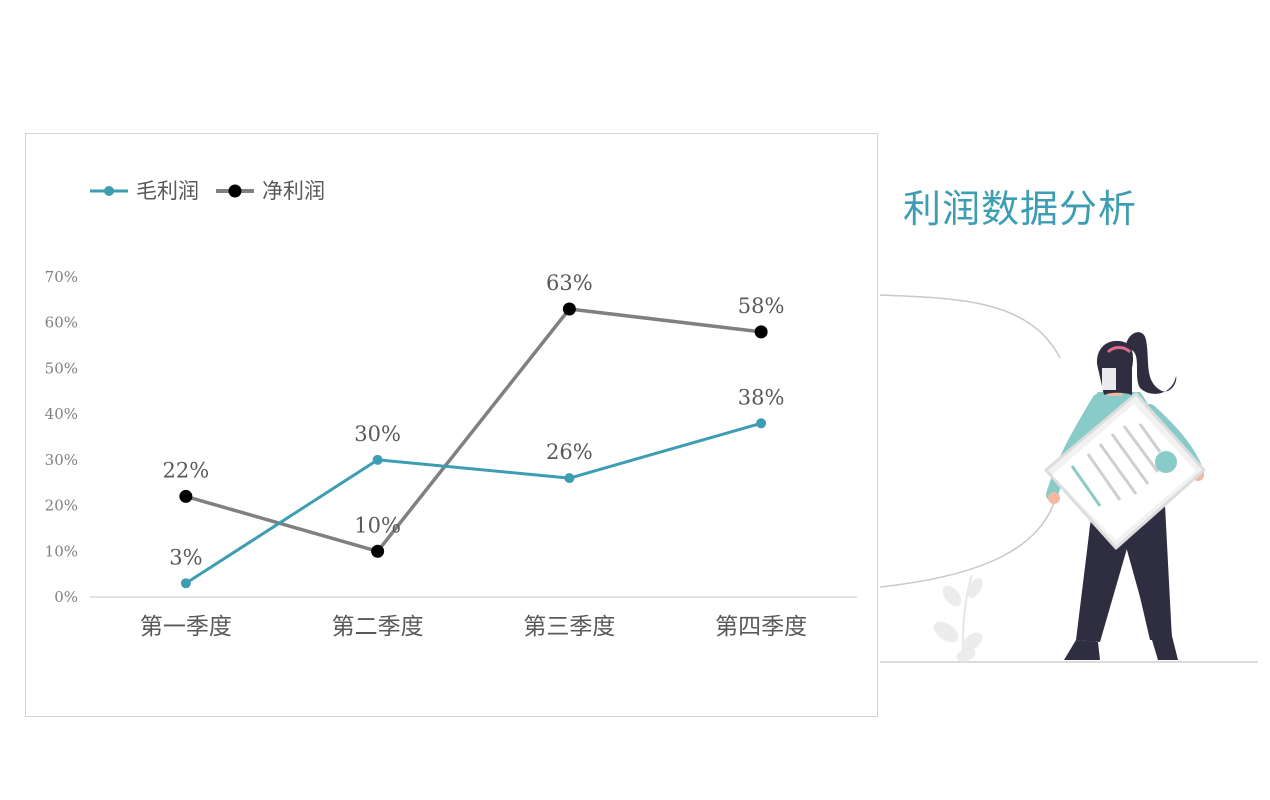 The width and height of the screenshot is (1270, 800). Describe the element at coordinates (61, 551) in the screenshot. I see `y-tick-label: 10%` at that location.